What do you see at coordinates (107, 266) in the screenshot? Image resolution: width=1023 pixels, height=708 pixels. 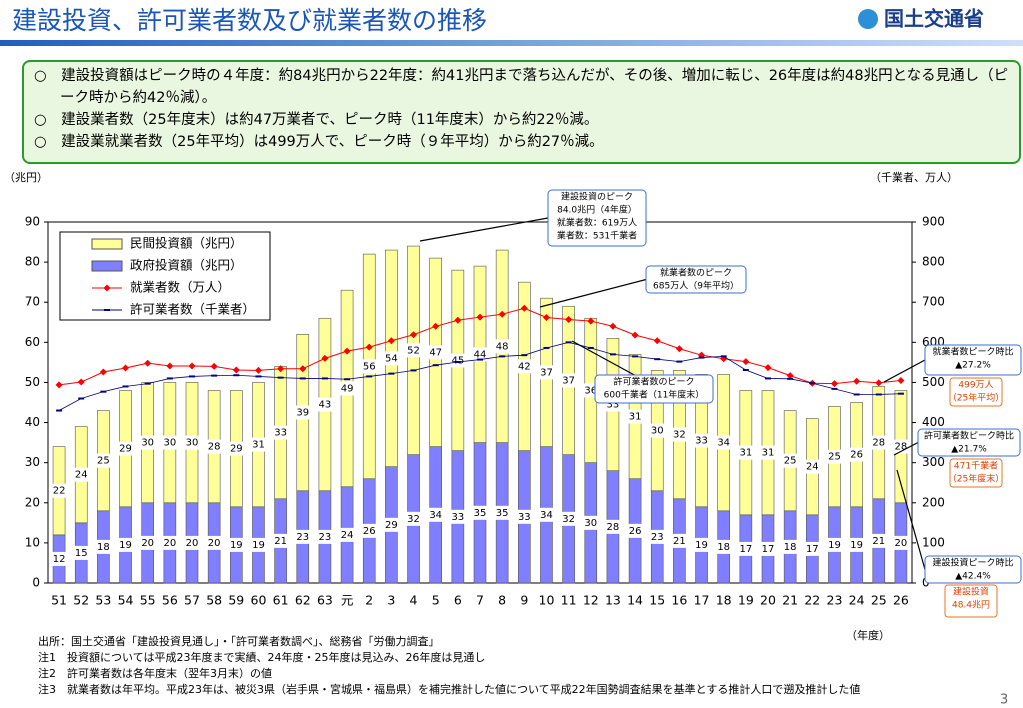 I see `legend-swatch` at bounding box center [107, 266].